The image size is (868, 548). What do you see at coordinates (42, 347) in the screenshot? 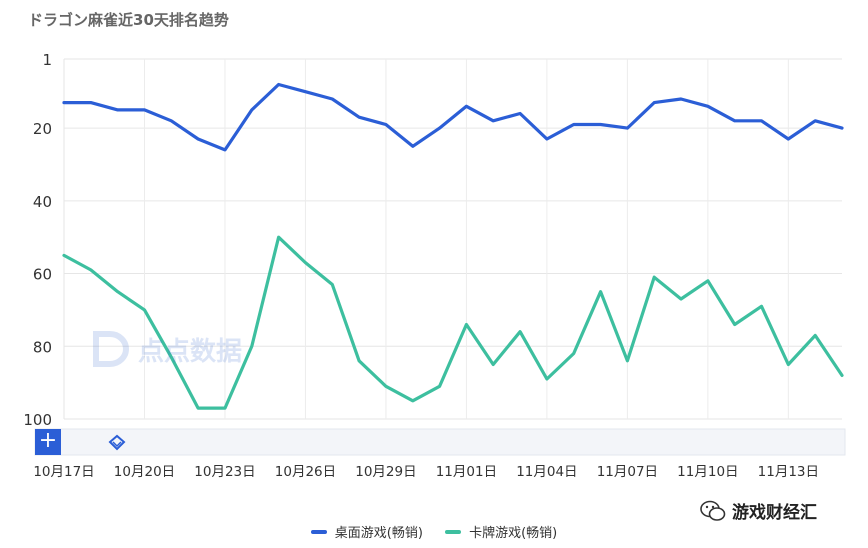
I see `y-tick-label: 80` at bounding box center [42, 347].